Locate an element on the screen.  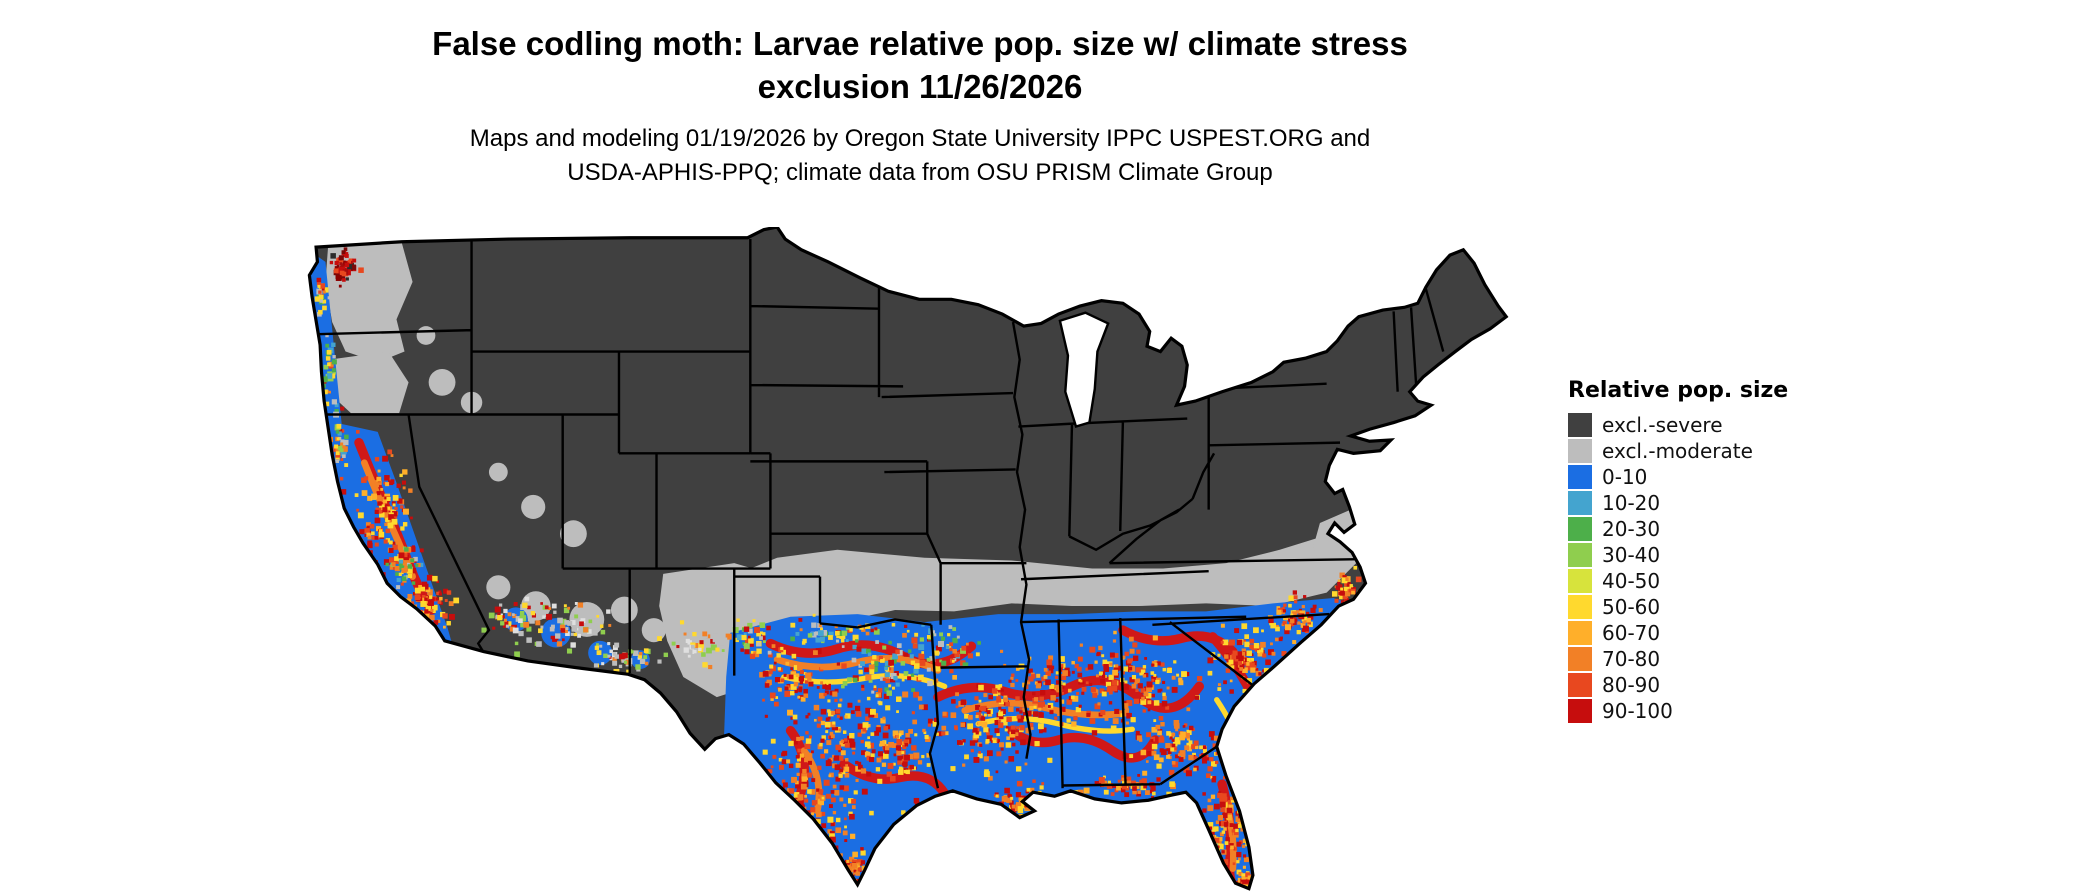
legend-item: excl.-severe is located at coordinates (1678, 425).